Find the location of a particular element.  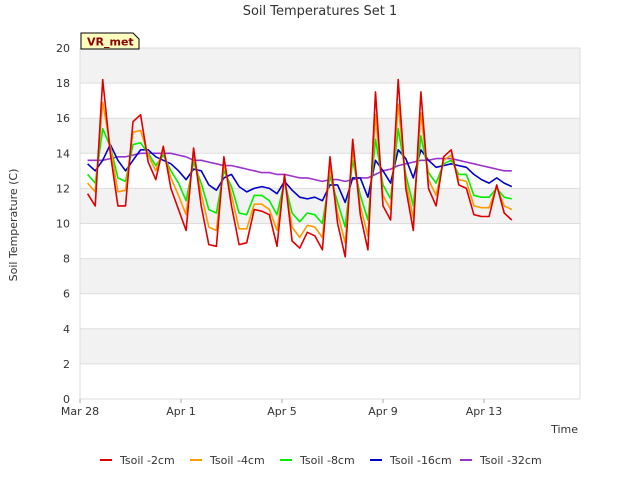

station-badge-box is located at coordinates (110, 41).